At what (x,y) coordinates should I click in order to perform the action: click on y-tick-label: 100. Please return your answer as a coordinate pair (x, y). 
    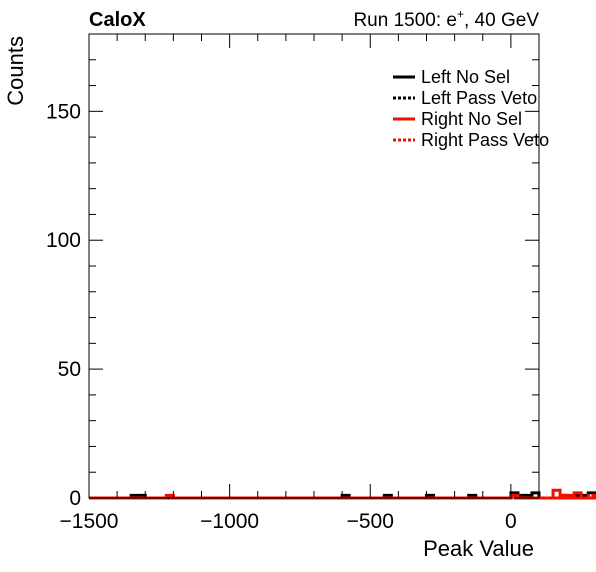
    Looking at the image, I should click on (63, 240).